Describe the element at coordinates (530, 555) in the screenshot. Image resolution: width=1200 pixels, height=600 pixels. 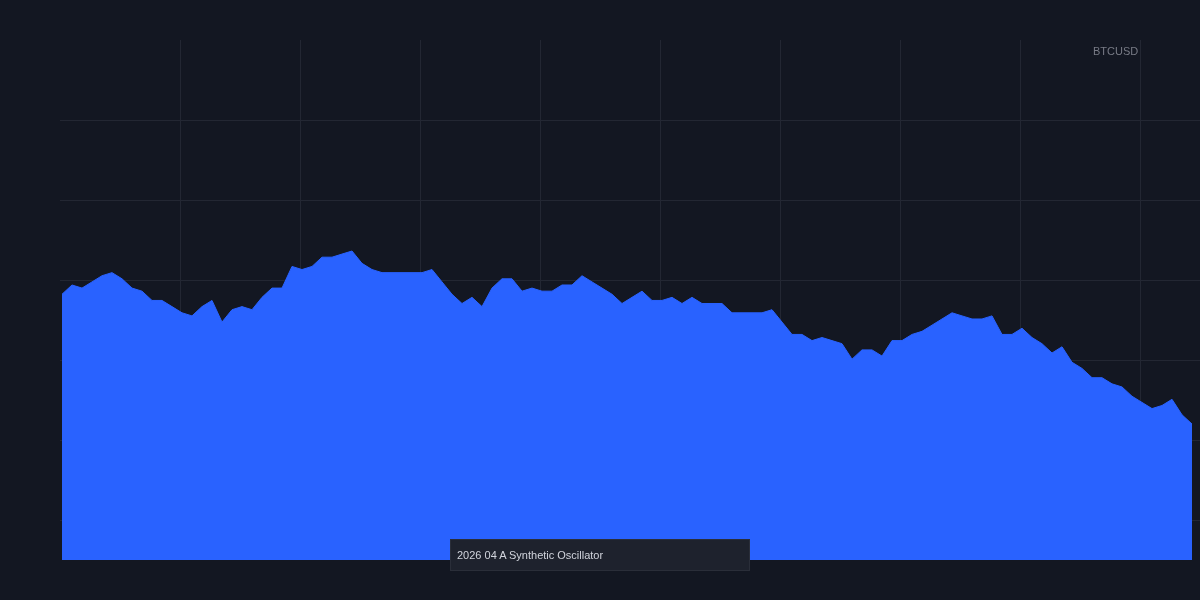
I see `annotation: 2026 04 A Synthetic Oscillator` at that location.